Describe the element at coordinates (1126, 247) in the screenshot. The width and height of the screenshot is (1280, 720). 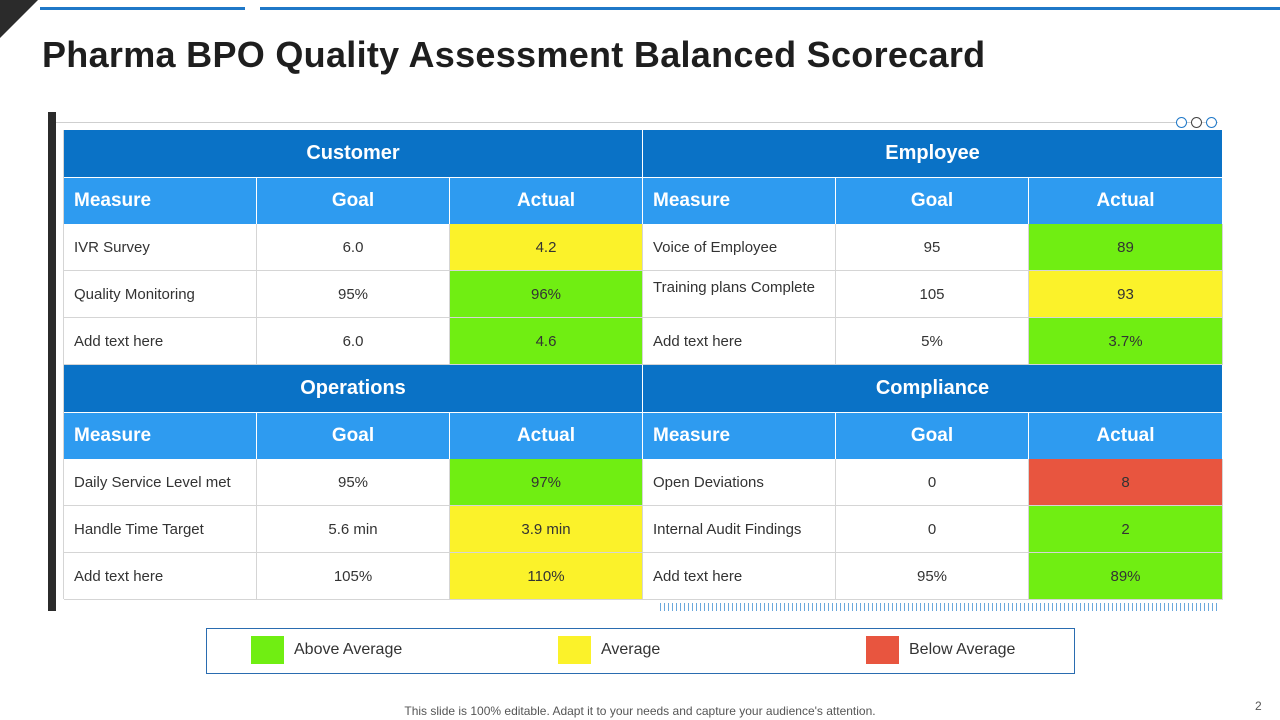
I see `actual-cell: 89` at that location.